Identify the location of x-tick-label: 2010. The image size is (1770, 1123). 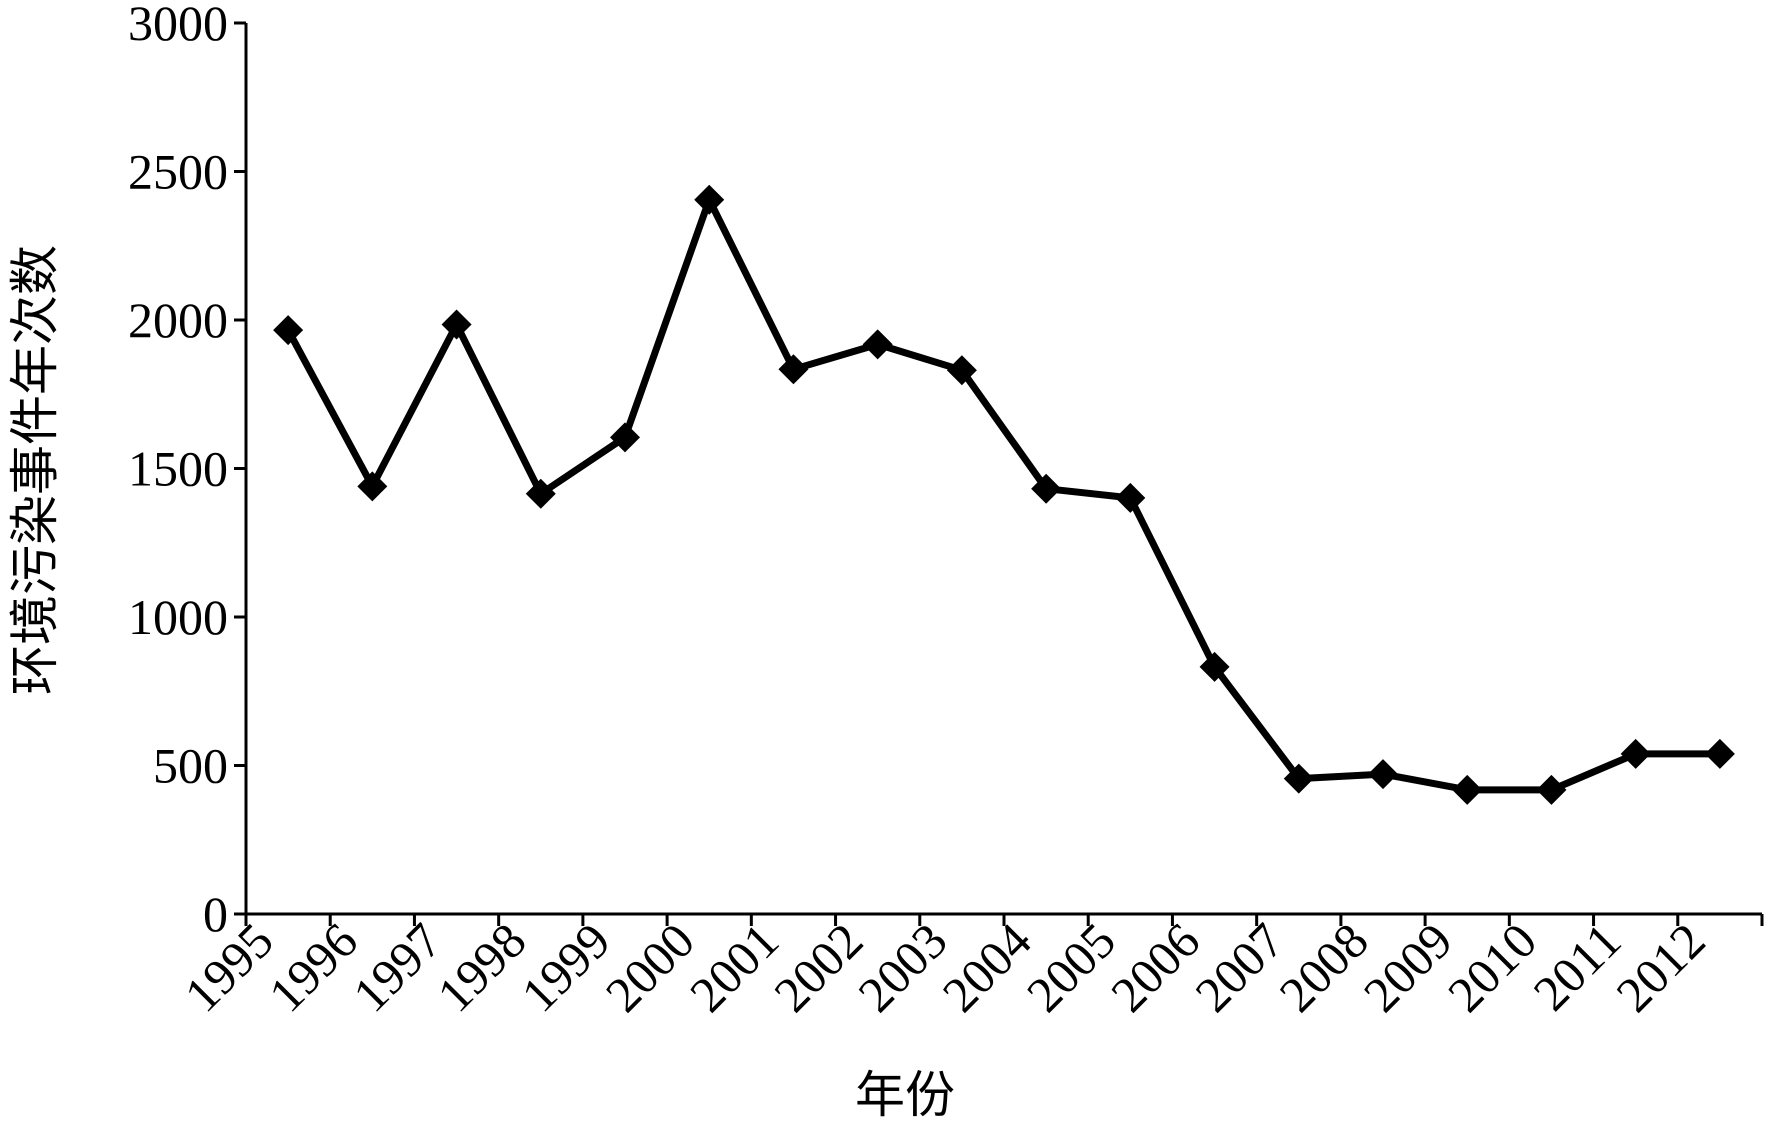
(1492, 967).